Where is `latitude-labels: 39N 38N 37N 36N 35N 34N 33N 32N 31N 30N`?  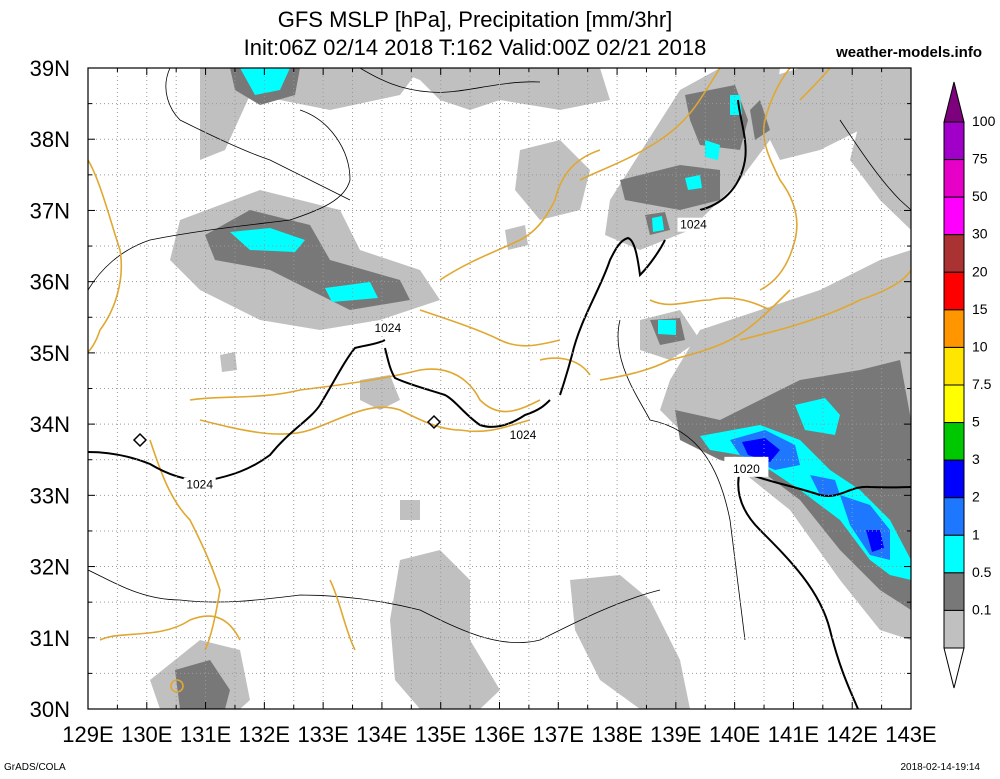 latitude-labels: 39N 38N 37N 36N 35N 34N 33N 32N 31N 30N is located at coordinates (50, 389).